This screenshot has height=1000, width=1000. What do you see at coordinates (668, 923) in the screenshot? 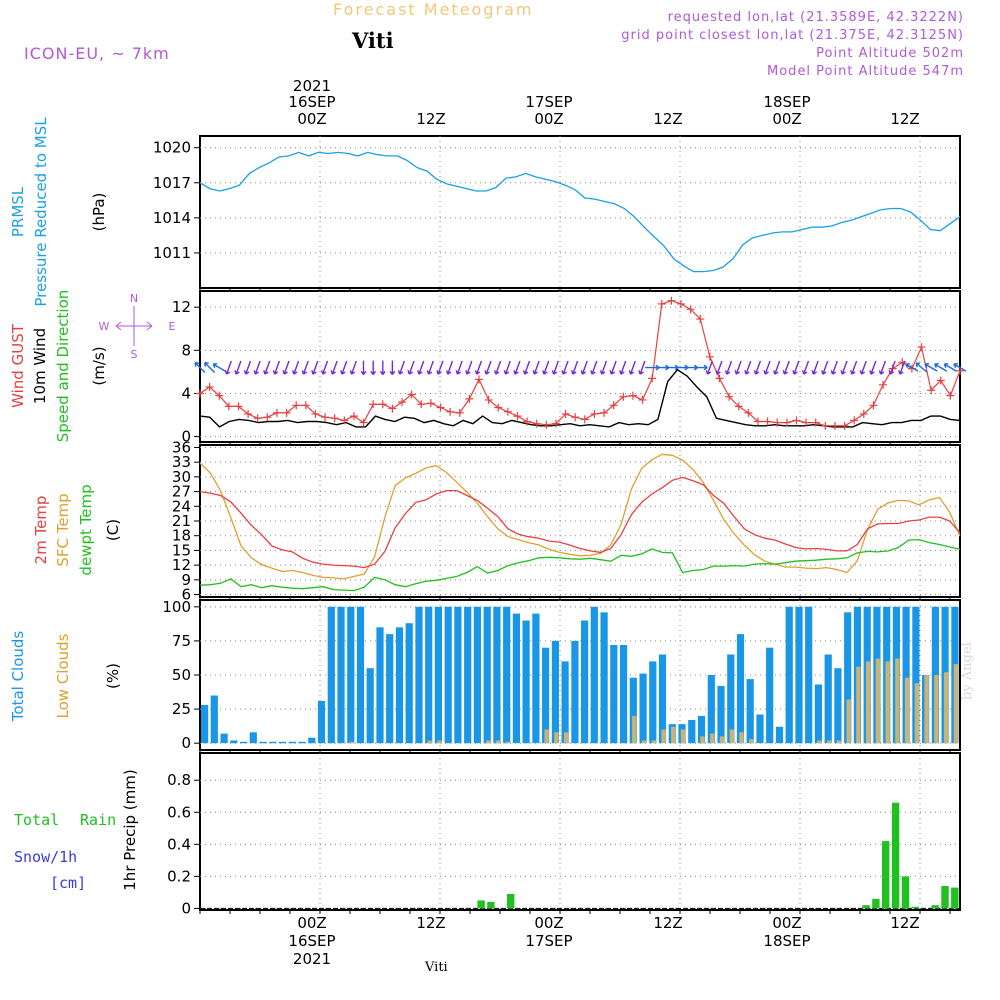
I see `bottom-time-label-3: 12Z` at bounding box center [668, 923].